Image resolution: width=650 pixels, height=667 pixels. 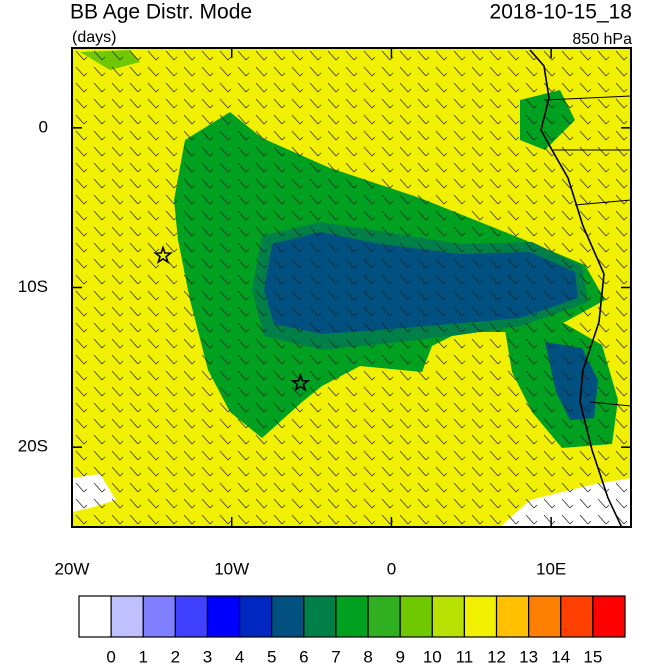 I want to click on colorbar-label: 5, so click(x=271, y=656).